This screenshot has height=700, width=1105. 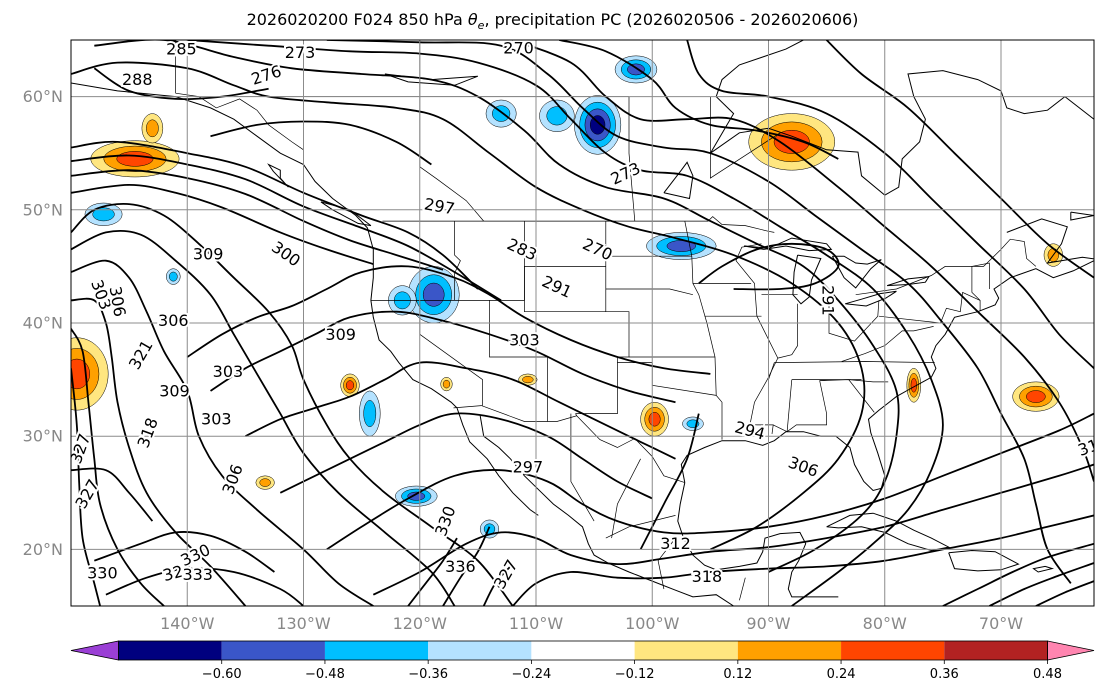 I want to click on contour-label: 333, so click(x=197, y=574).